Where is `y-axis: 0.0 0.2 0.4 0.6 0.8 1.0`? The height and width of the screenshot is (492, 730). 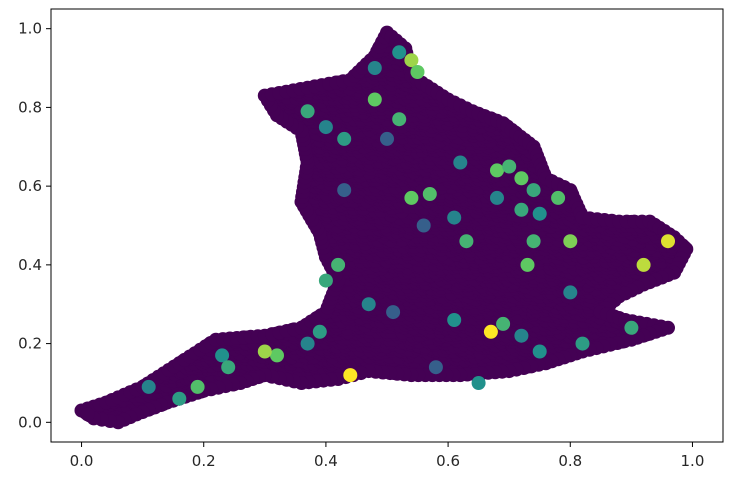 y-axis: 0.0 0.2 0.4 0.6 0.8 1.0 is located at coordinates (34, 225).